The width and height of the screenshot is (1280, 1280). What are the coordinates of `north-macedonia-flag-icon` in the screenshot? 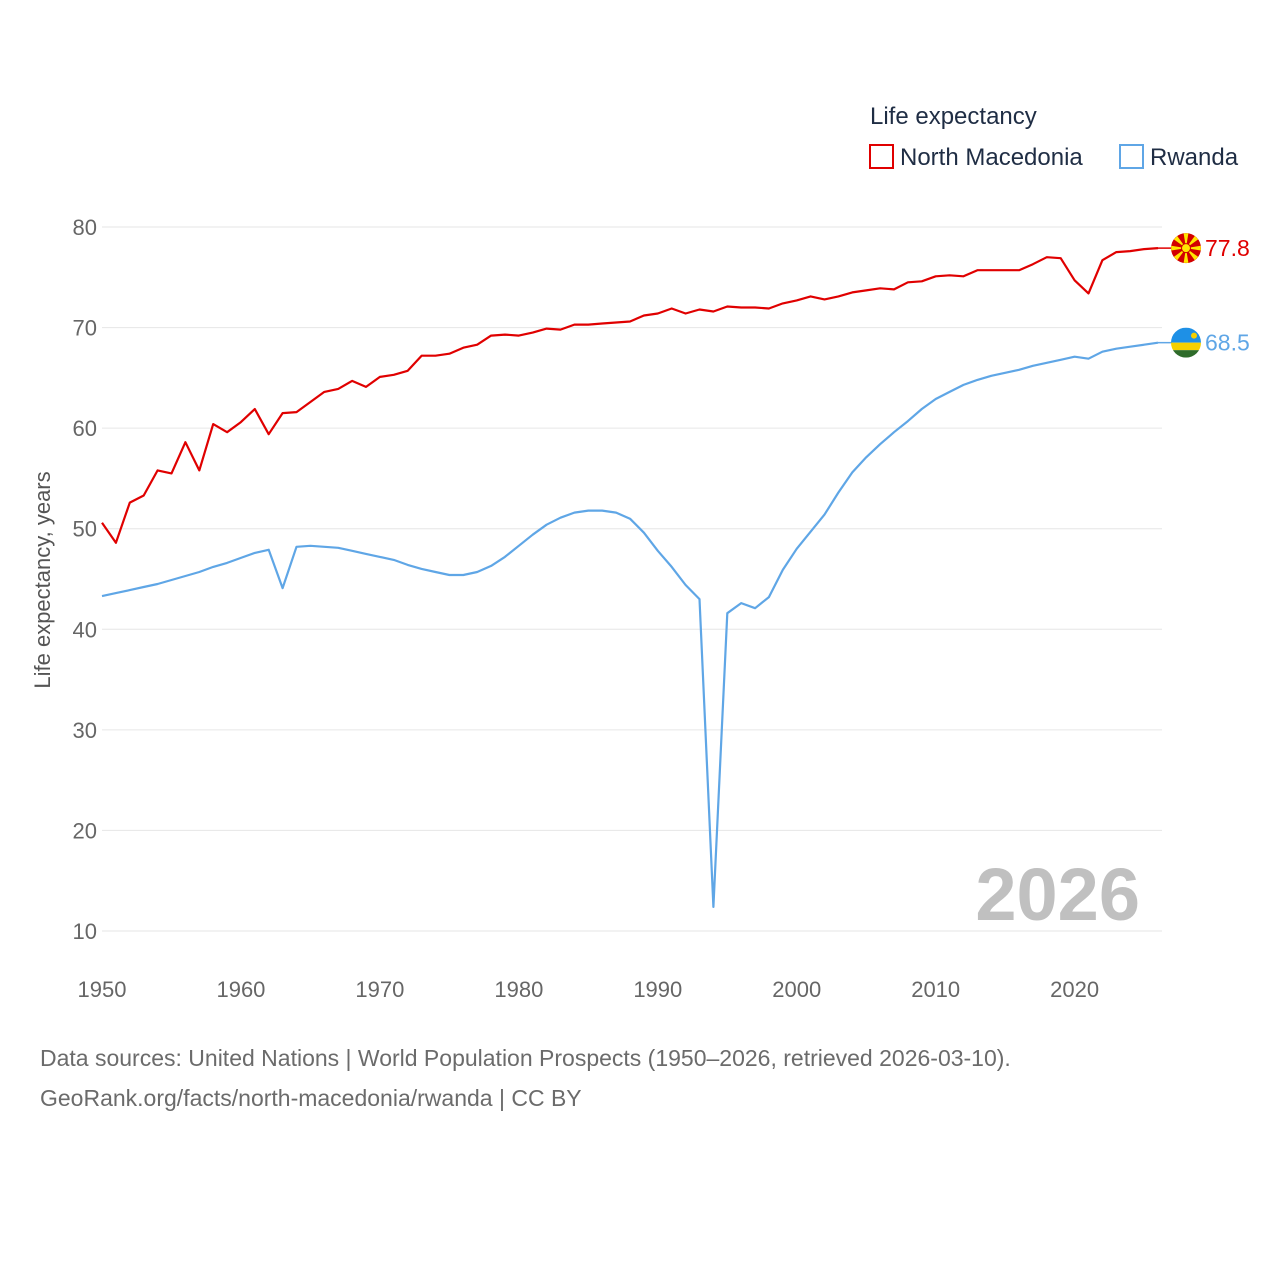 It's located at (1186, 248).